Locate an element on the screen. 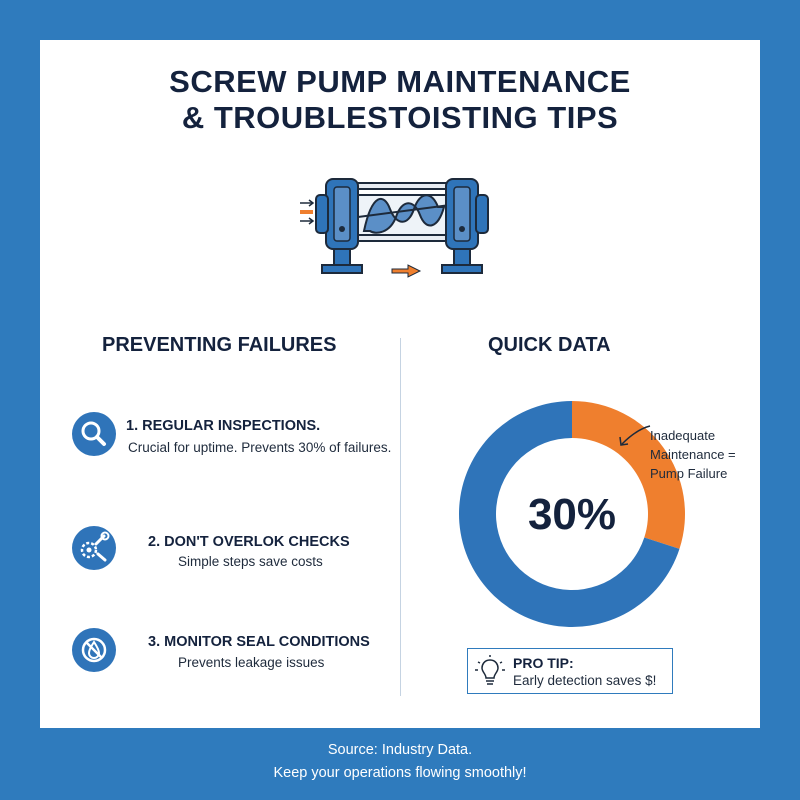 This screenshot has height=800, width=800. no-leak-icon is located at coordinates (94, 650).